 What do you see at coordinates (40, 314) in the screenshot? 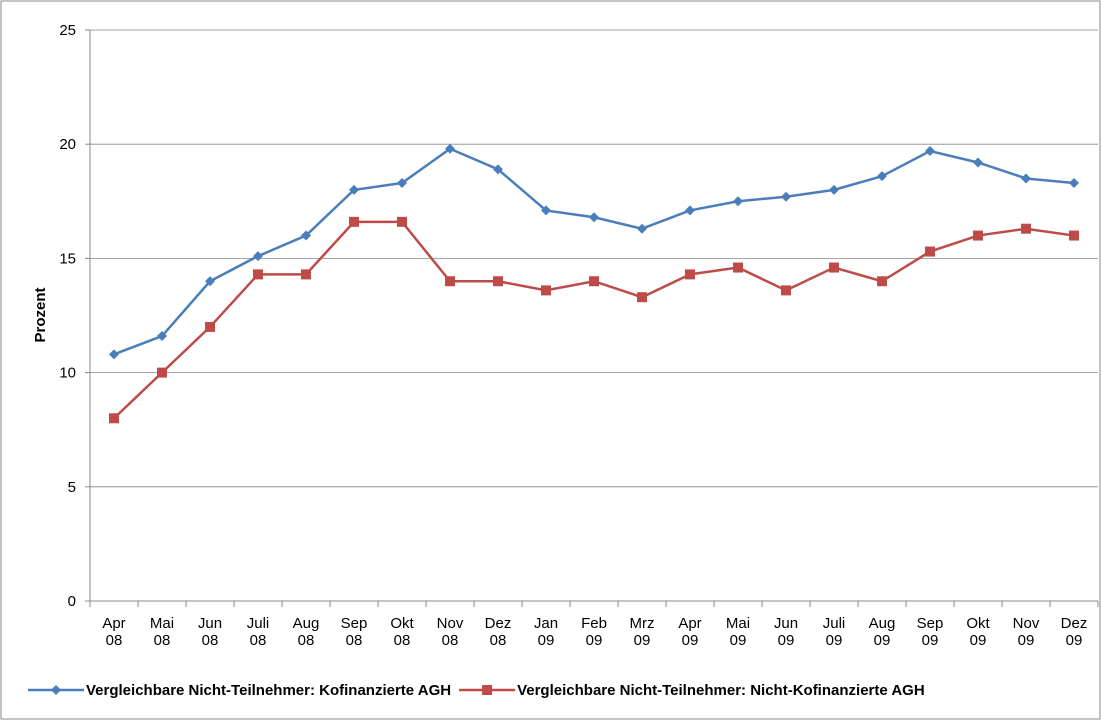
I see `y-axis-label: Prozent` at bounding box center [40, 314].